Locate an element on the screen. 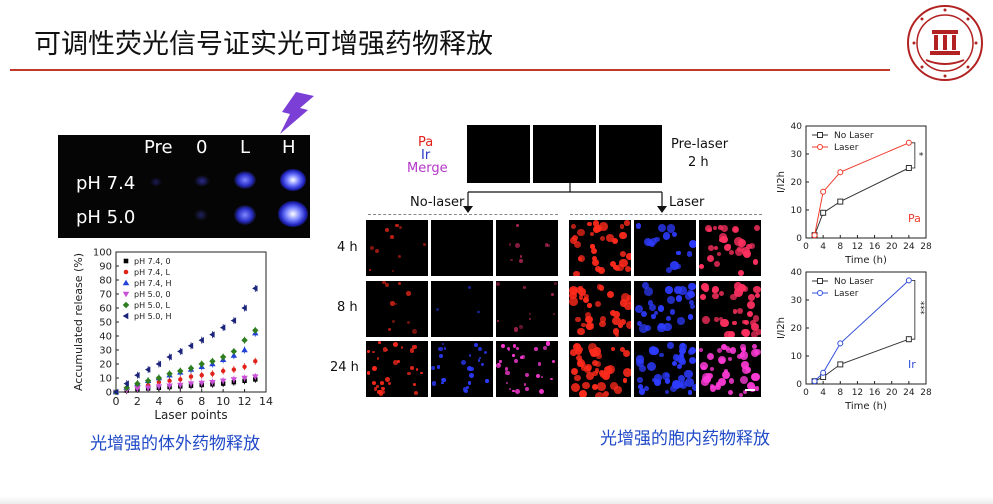 The image size is (993, 504). vial-glow is located at coordinates (245, 215).